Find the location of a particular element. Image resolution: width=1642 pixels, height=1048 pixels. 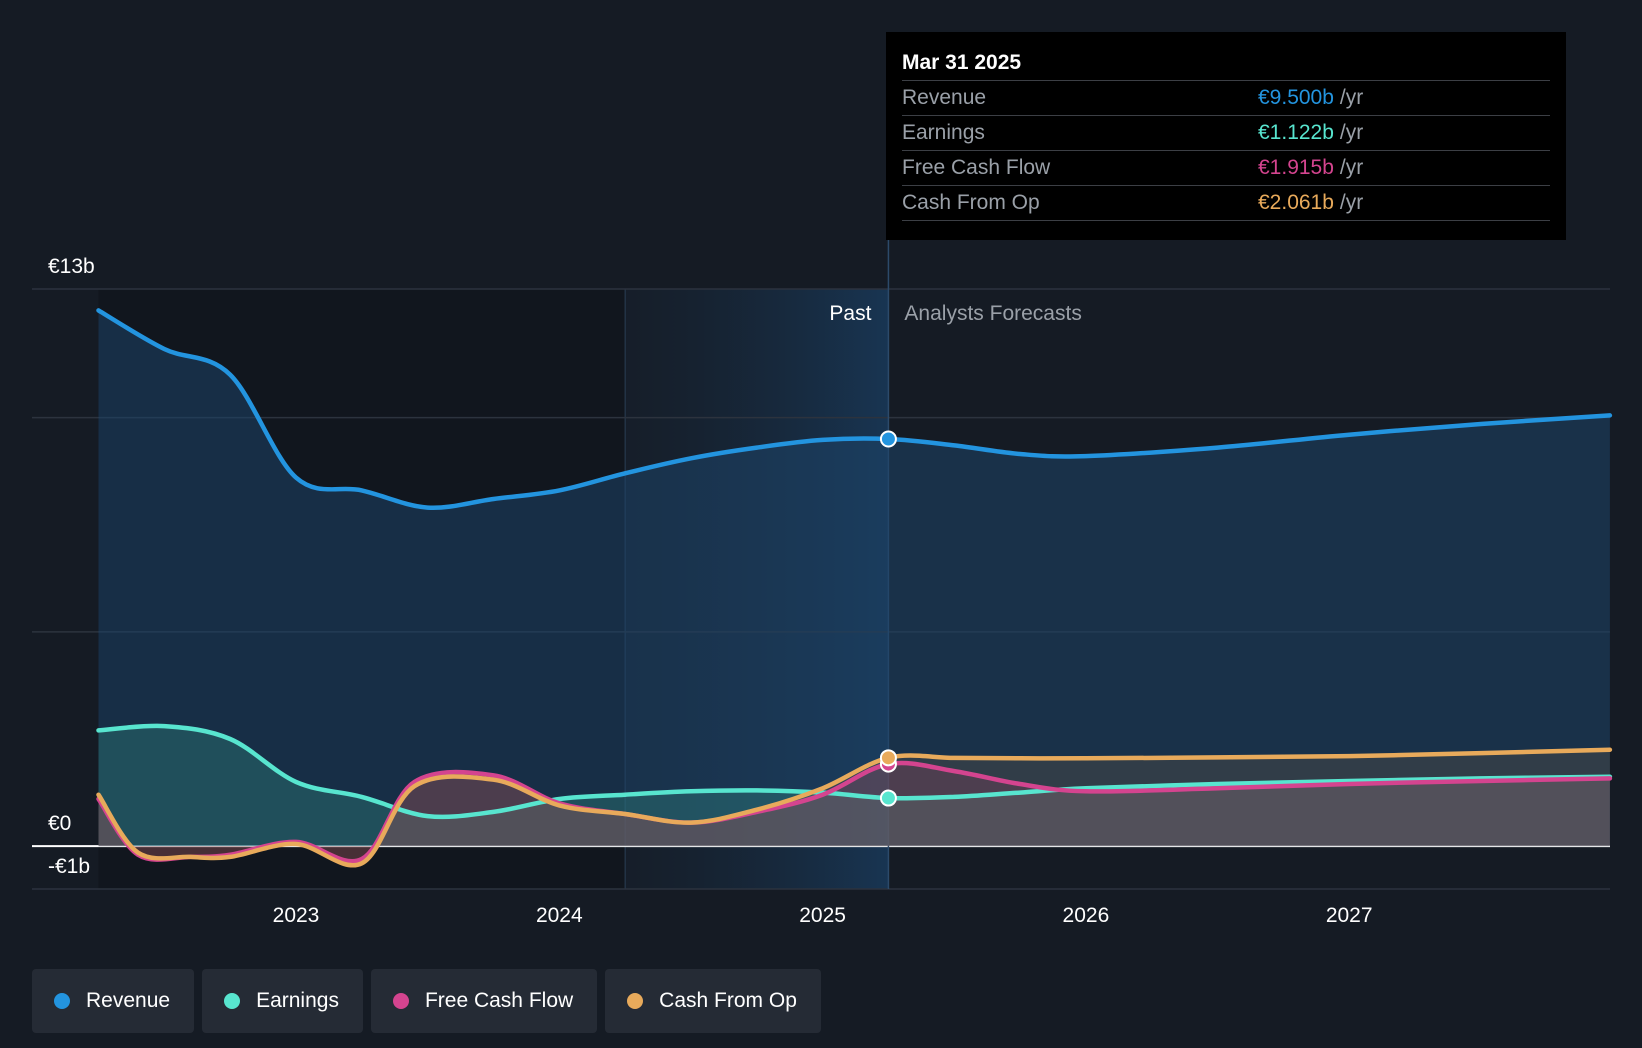

x-tick-label: 2025 is located at coordinates (822, 915).